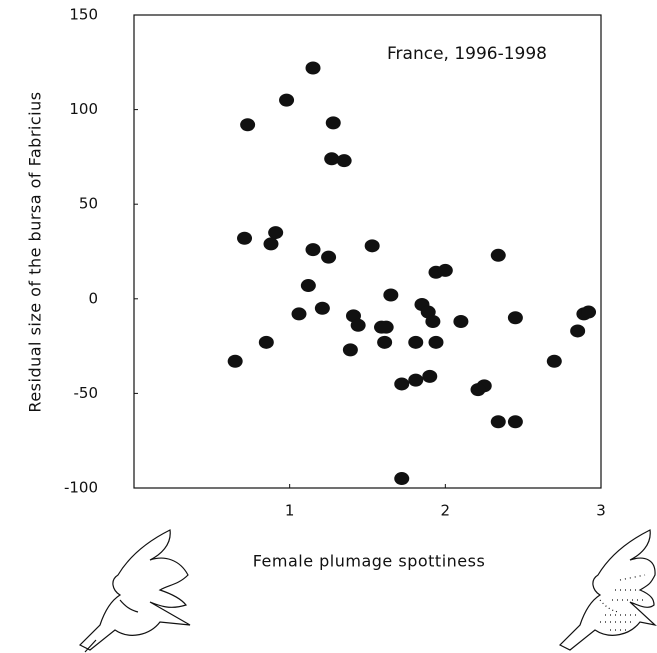 The width and height of the screenshot is (657, 653). What do you see at coordinates (290, 511) in the screenshot?
I see `x-tick-label: 1` at bounding box center [290, 511].